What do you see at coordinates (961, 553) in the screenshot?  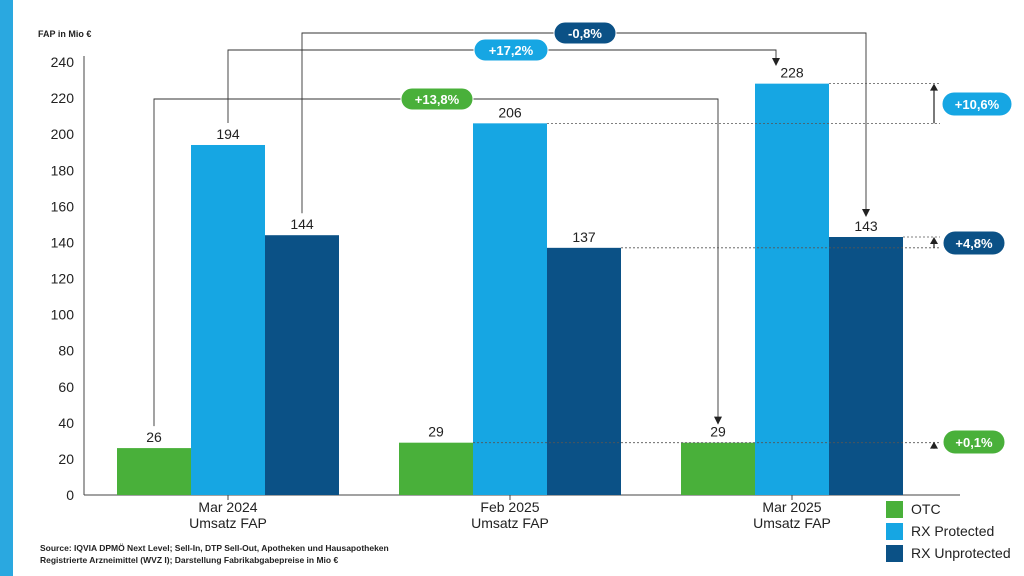 I see `legend-label: RX Unprotected` at bounding box center [961, 553].